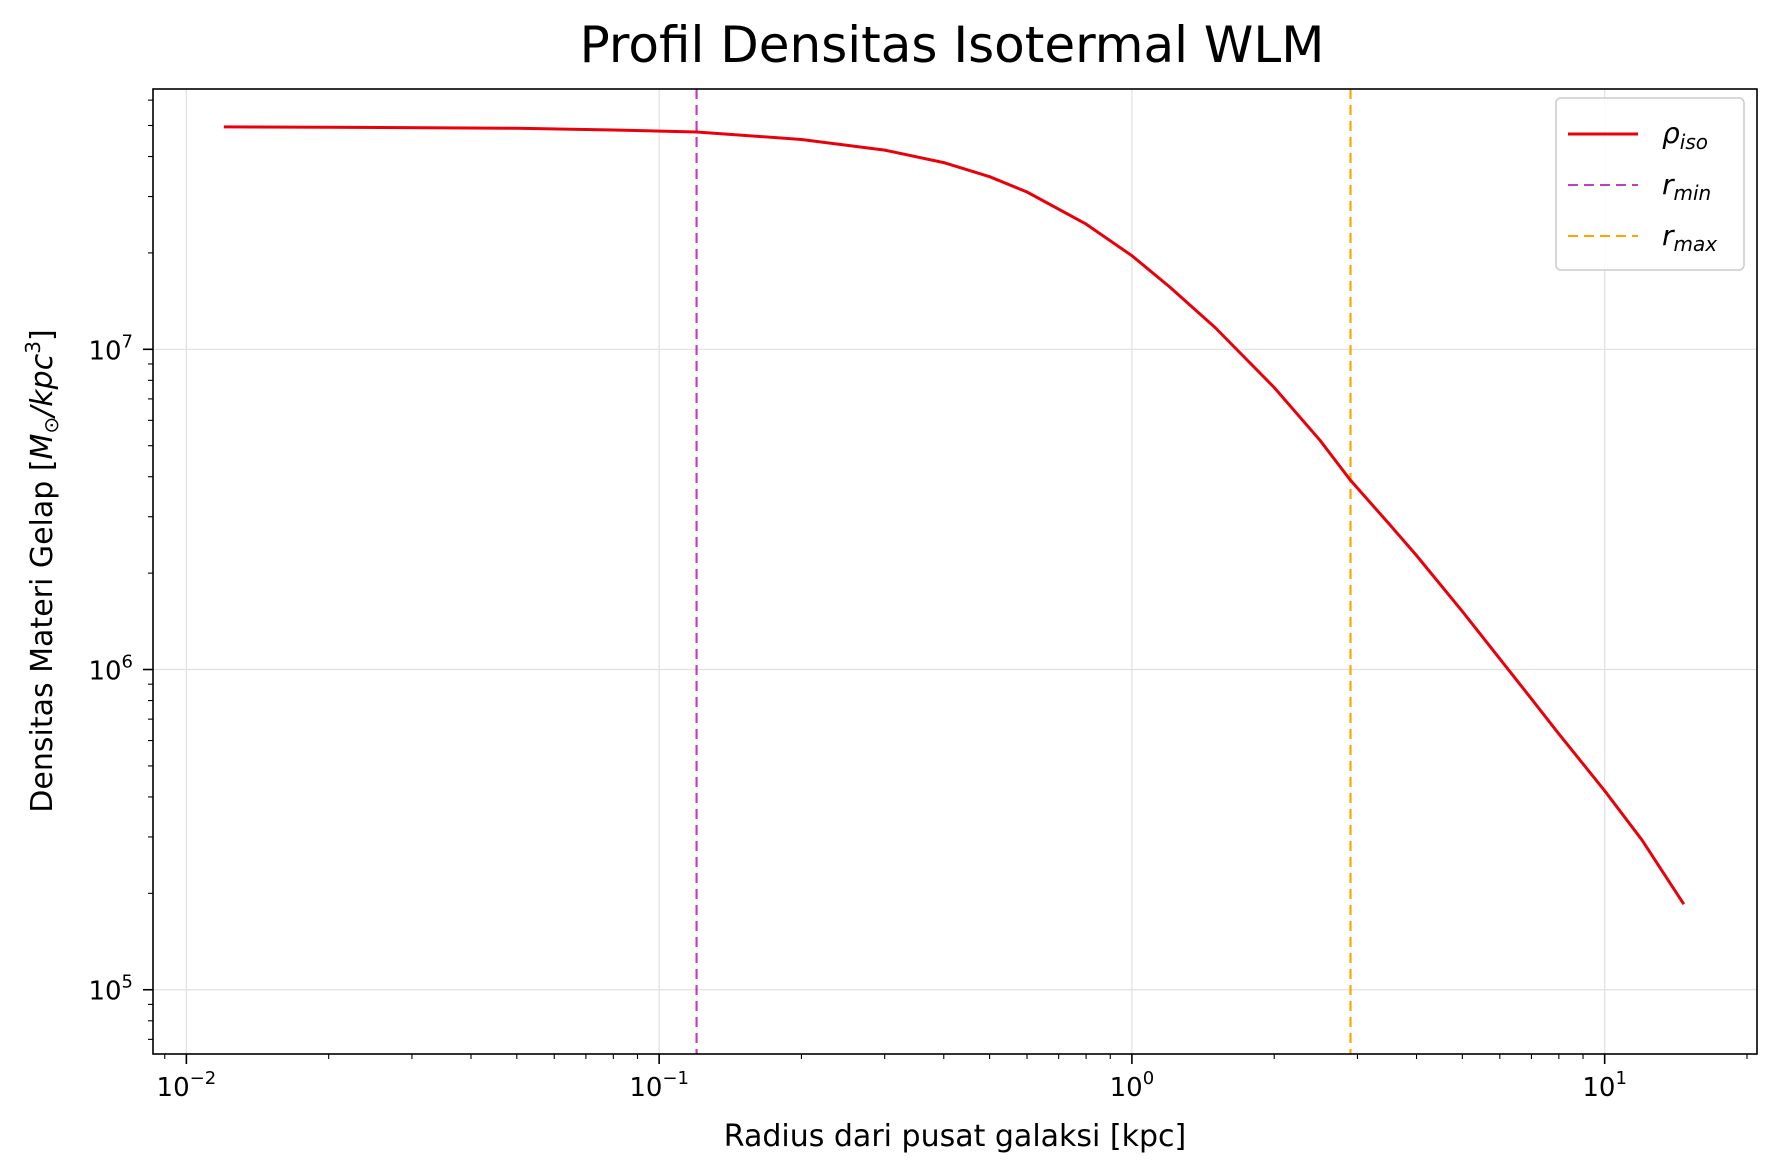 The height and width of the screenshot is (1171, 1772). I want to click on legend-box, so click(1650, 184).